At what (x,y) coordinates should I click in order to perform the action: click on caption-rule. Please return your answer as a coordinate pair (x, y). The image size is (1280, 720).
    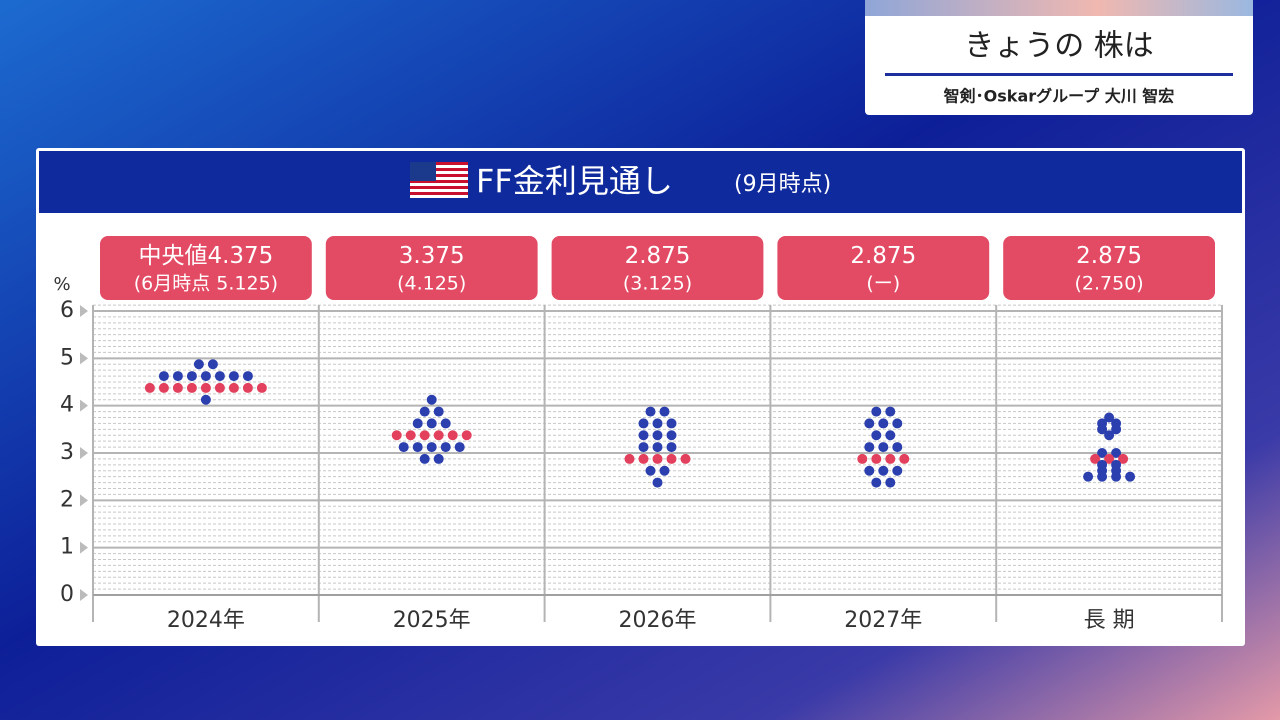
    Looking at the image, I should click on (1059, 74).